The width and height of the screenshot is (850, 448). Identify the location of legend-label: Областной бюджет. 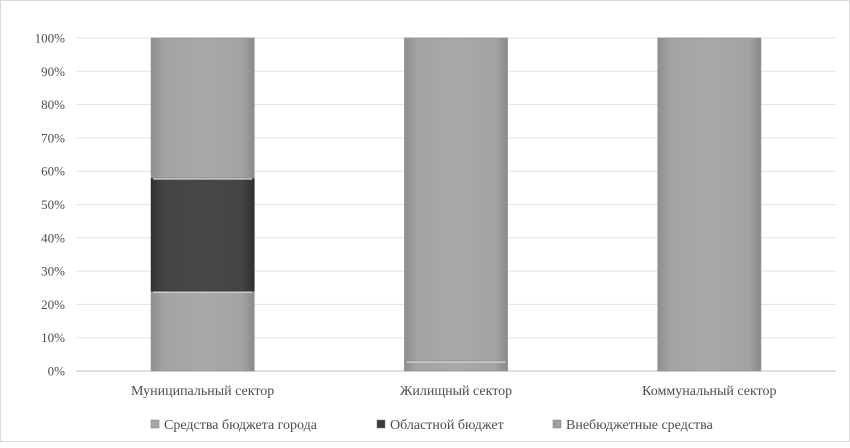
(447, 425).